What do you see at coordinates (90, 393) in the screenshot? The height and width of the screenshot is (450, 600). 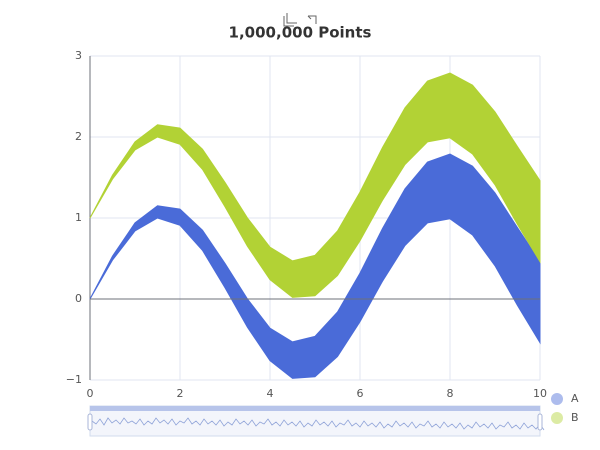 I see `x-tick-label: 0` at bounding box center [90, 393].